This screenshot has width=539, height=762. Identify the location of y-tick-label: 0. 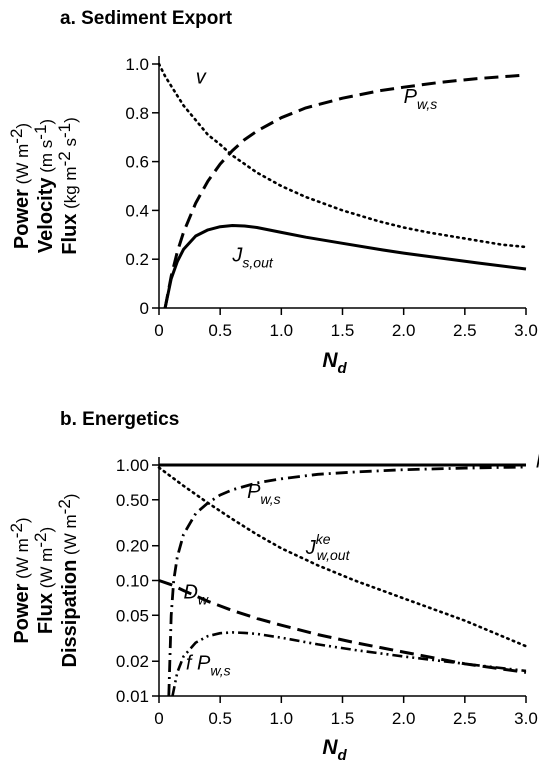
(144, 308).